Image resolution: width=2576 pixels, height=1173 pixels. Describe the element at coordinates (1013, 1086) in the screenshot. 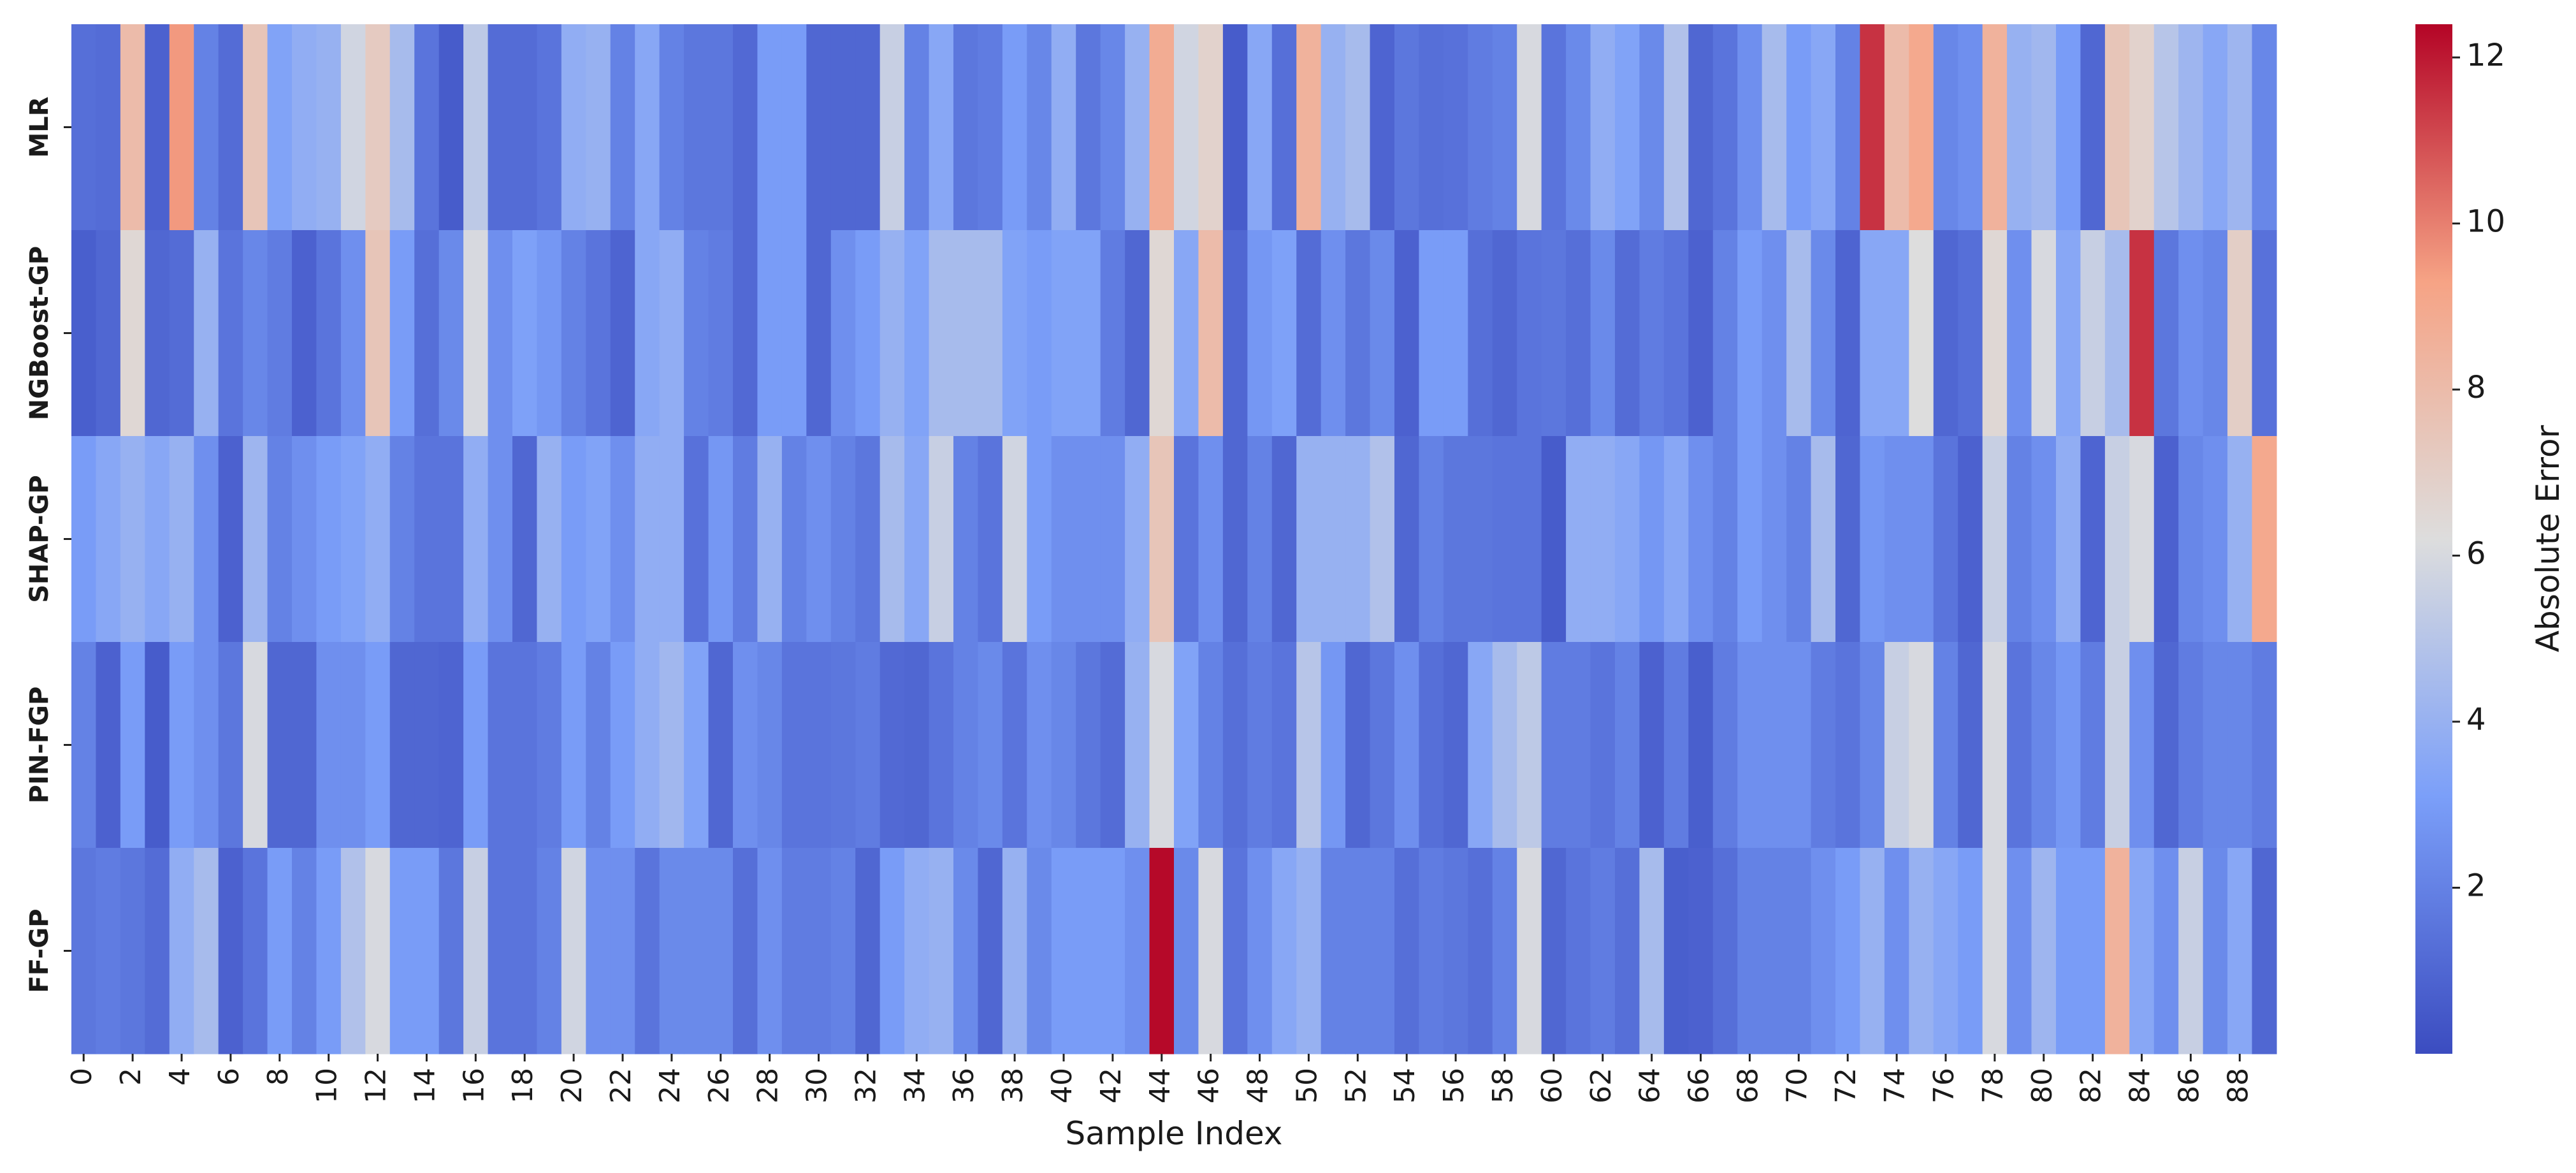

I see `x-tick-label: 38` at that location.